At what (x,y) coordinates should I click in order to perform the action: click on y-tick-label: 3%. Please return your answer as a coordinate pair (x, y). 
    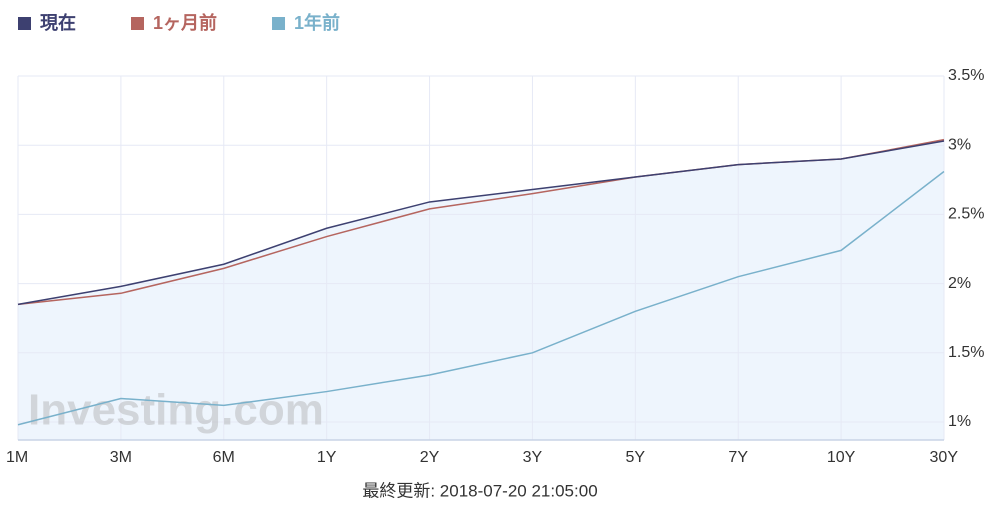
    Looking at the image, I should click on (959, 144).